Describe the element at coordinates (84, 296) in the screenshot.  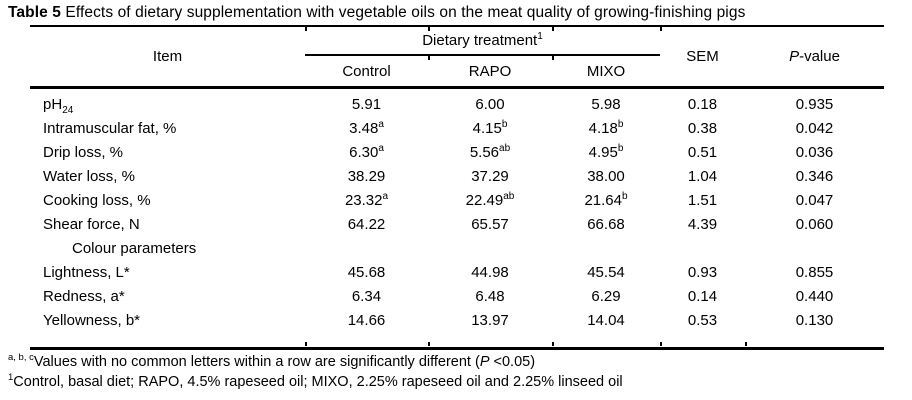
I see `row-label: Redness, a*` at that location.